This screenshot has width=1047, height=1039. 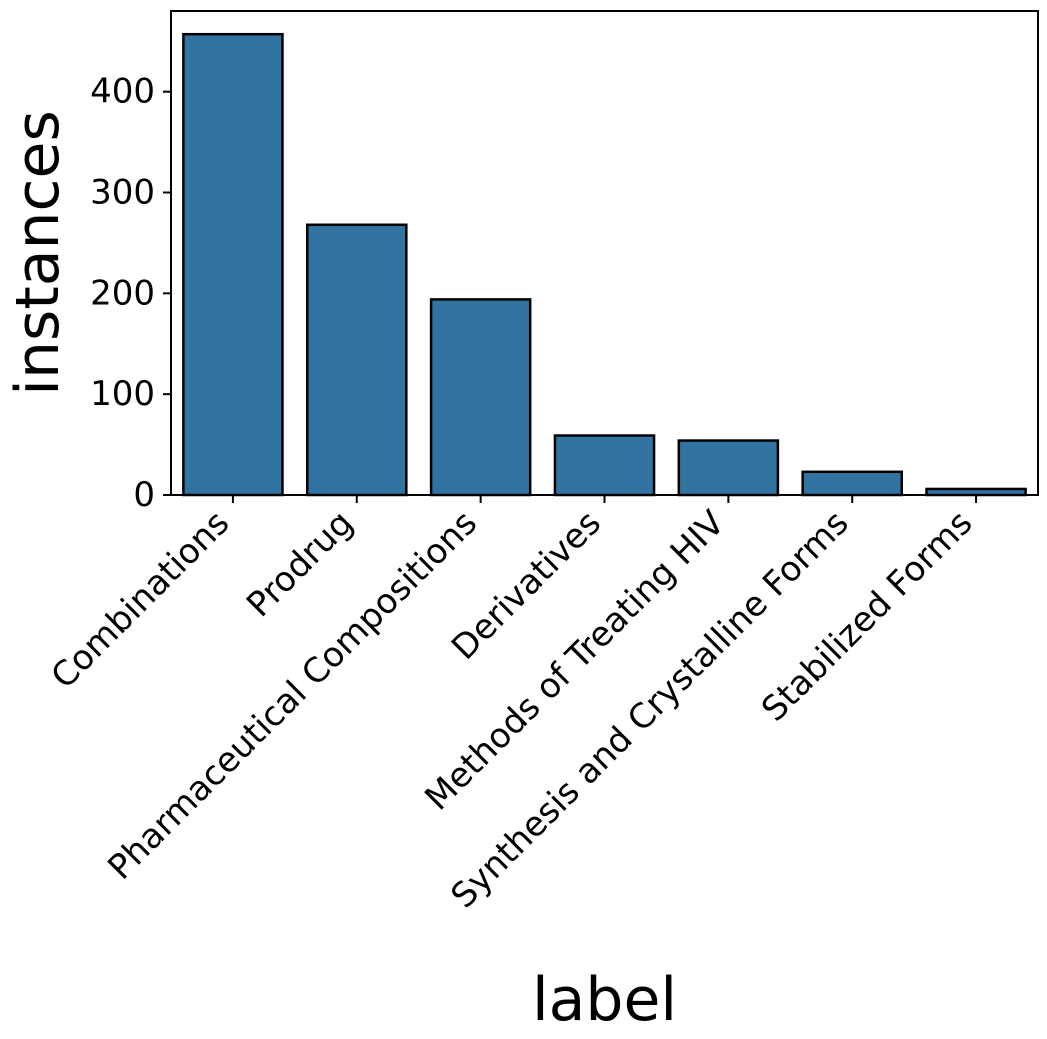 What do you see at coordinates (38, 252) in the screenshot?
I see `y-axis-title: instances` at bounding box center [38, 252].